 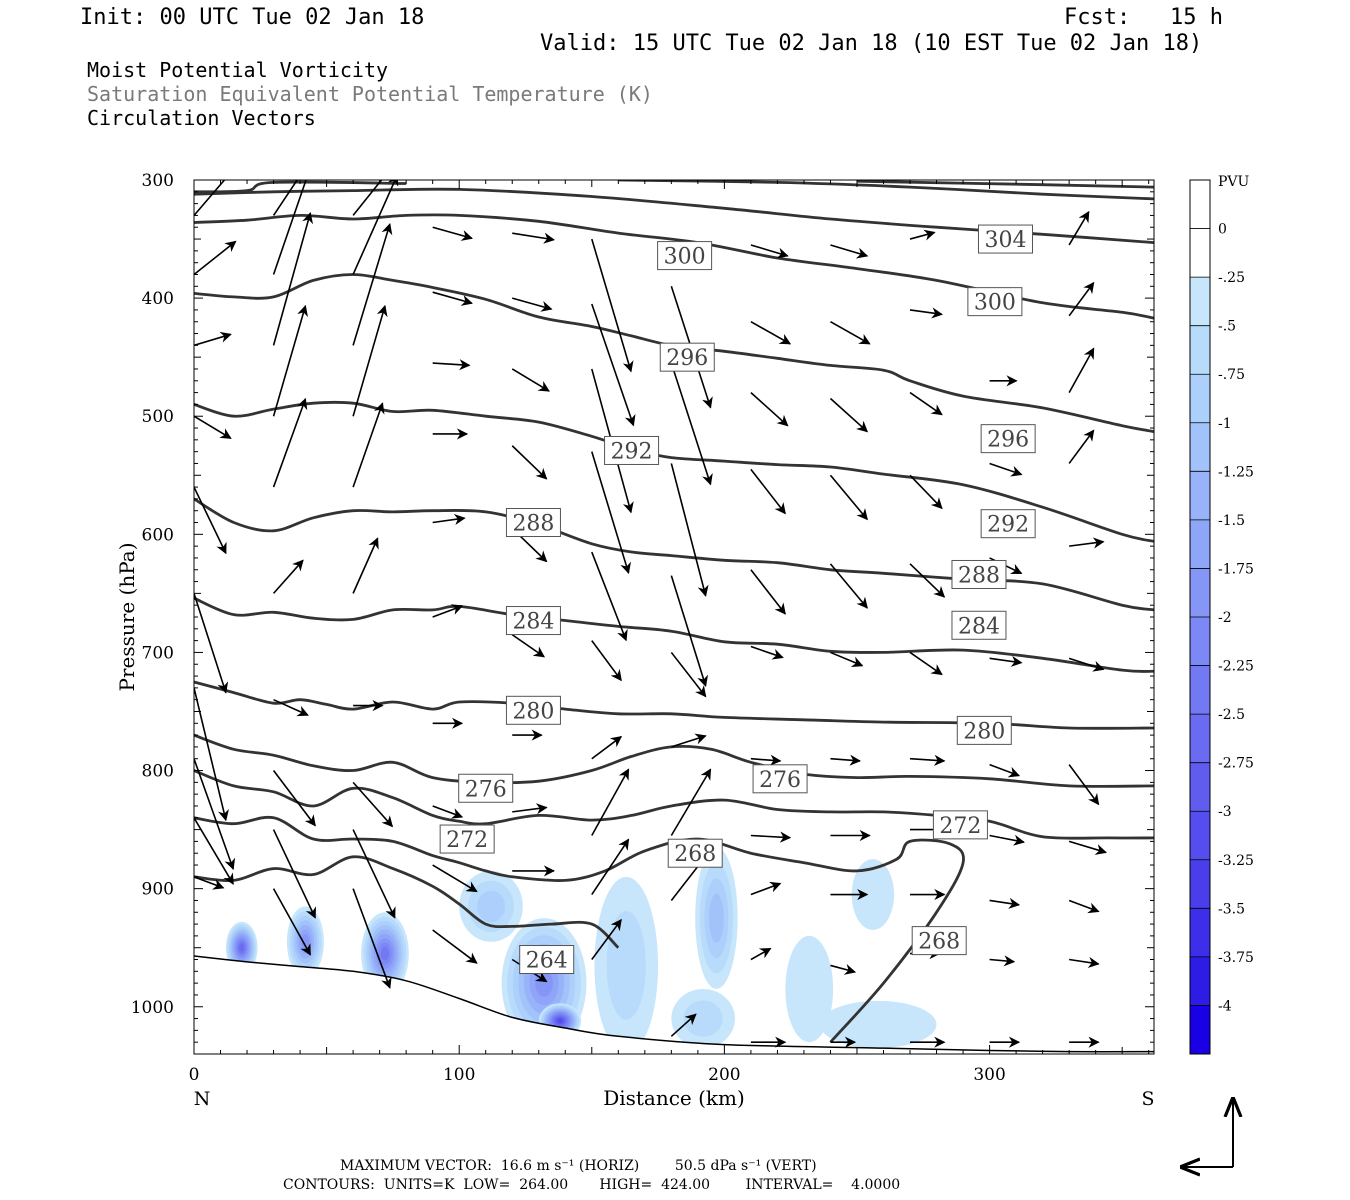 I want to click on x-tick-label: 0, so click(x=194, y=1075).